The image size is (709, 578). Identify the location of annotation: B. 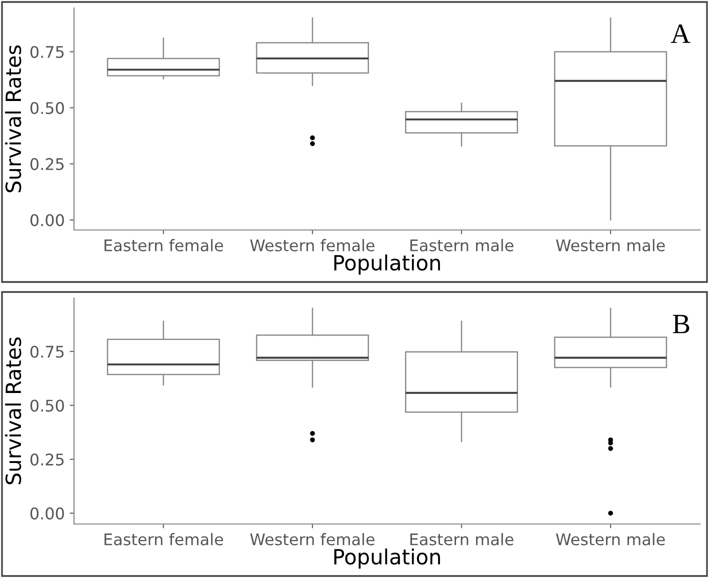
(681, 324).